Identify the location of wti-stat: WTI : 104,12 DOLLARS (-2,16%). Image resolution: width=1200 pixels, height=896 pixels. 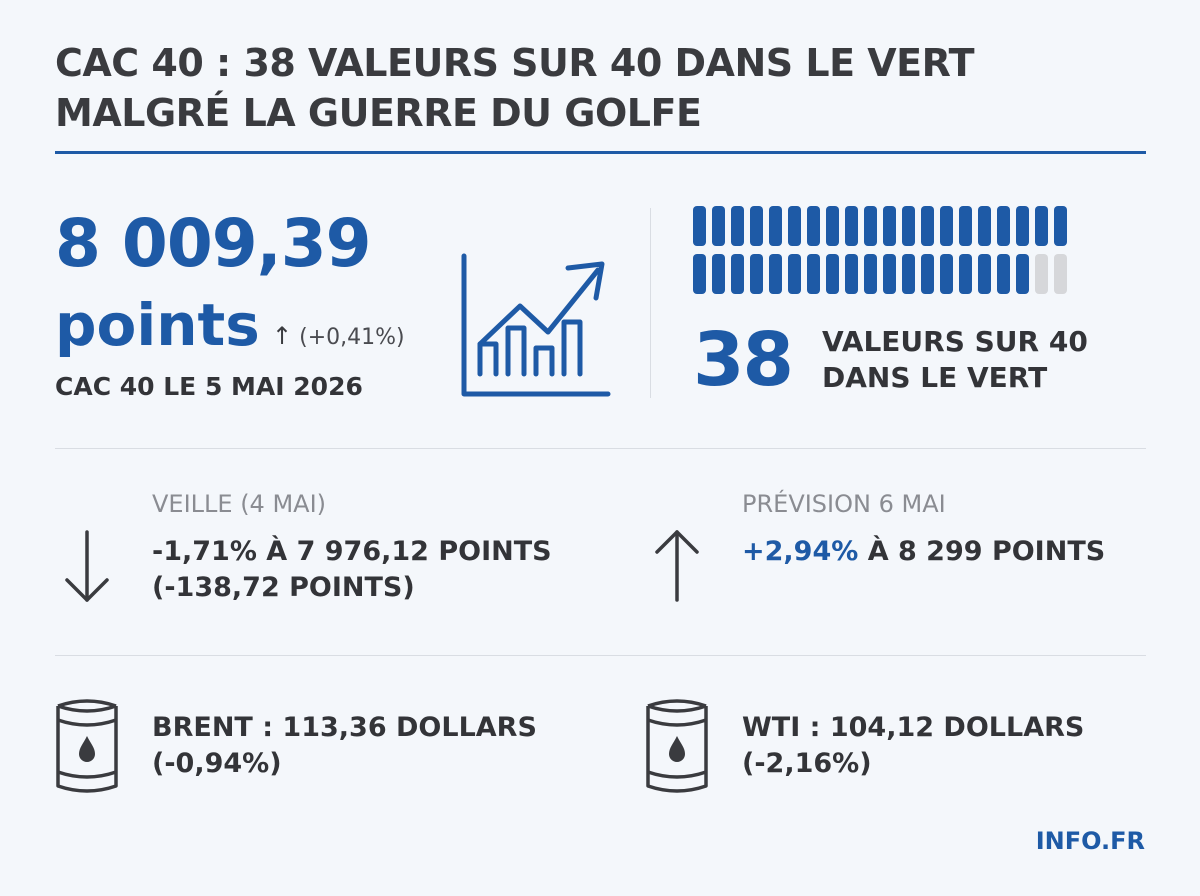
(913, 746).